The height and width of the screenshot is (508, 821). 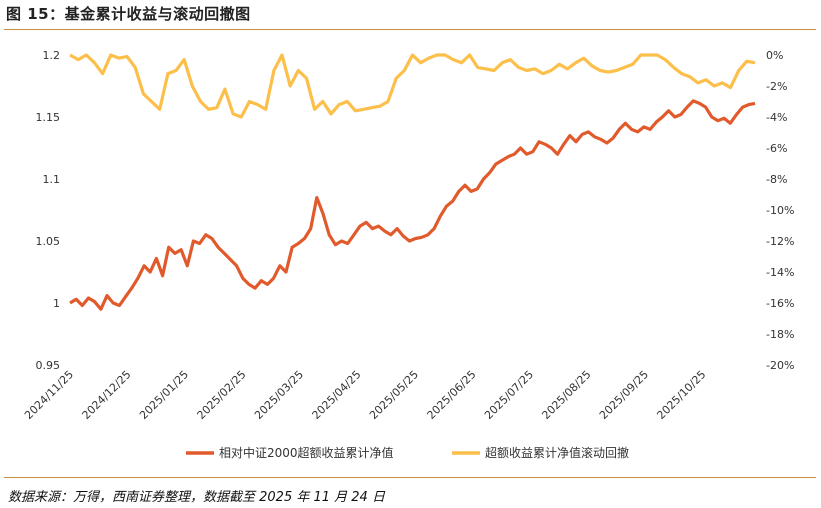 What do you see at coordinates (48, 117) in the screenshot?
I see `left-tick-label: 1.15` at bounding box center [48, 117].